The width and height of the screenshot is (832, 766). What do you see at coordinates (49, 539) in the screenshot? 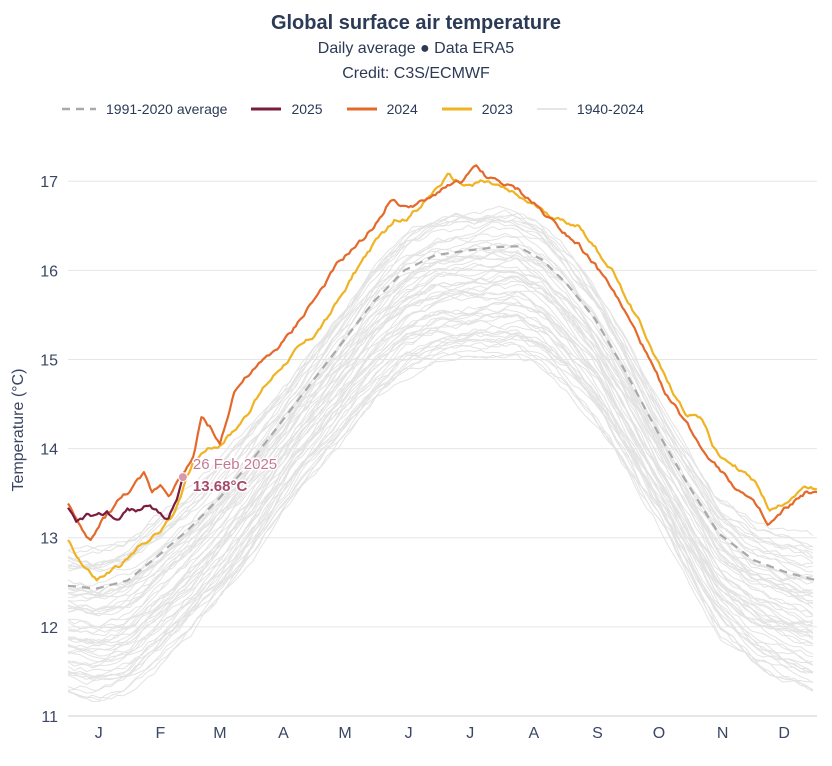
I see `y-tick-label: 13` at bounding box center [49, 539].